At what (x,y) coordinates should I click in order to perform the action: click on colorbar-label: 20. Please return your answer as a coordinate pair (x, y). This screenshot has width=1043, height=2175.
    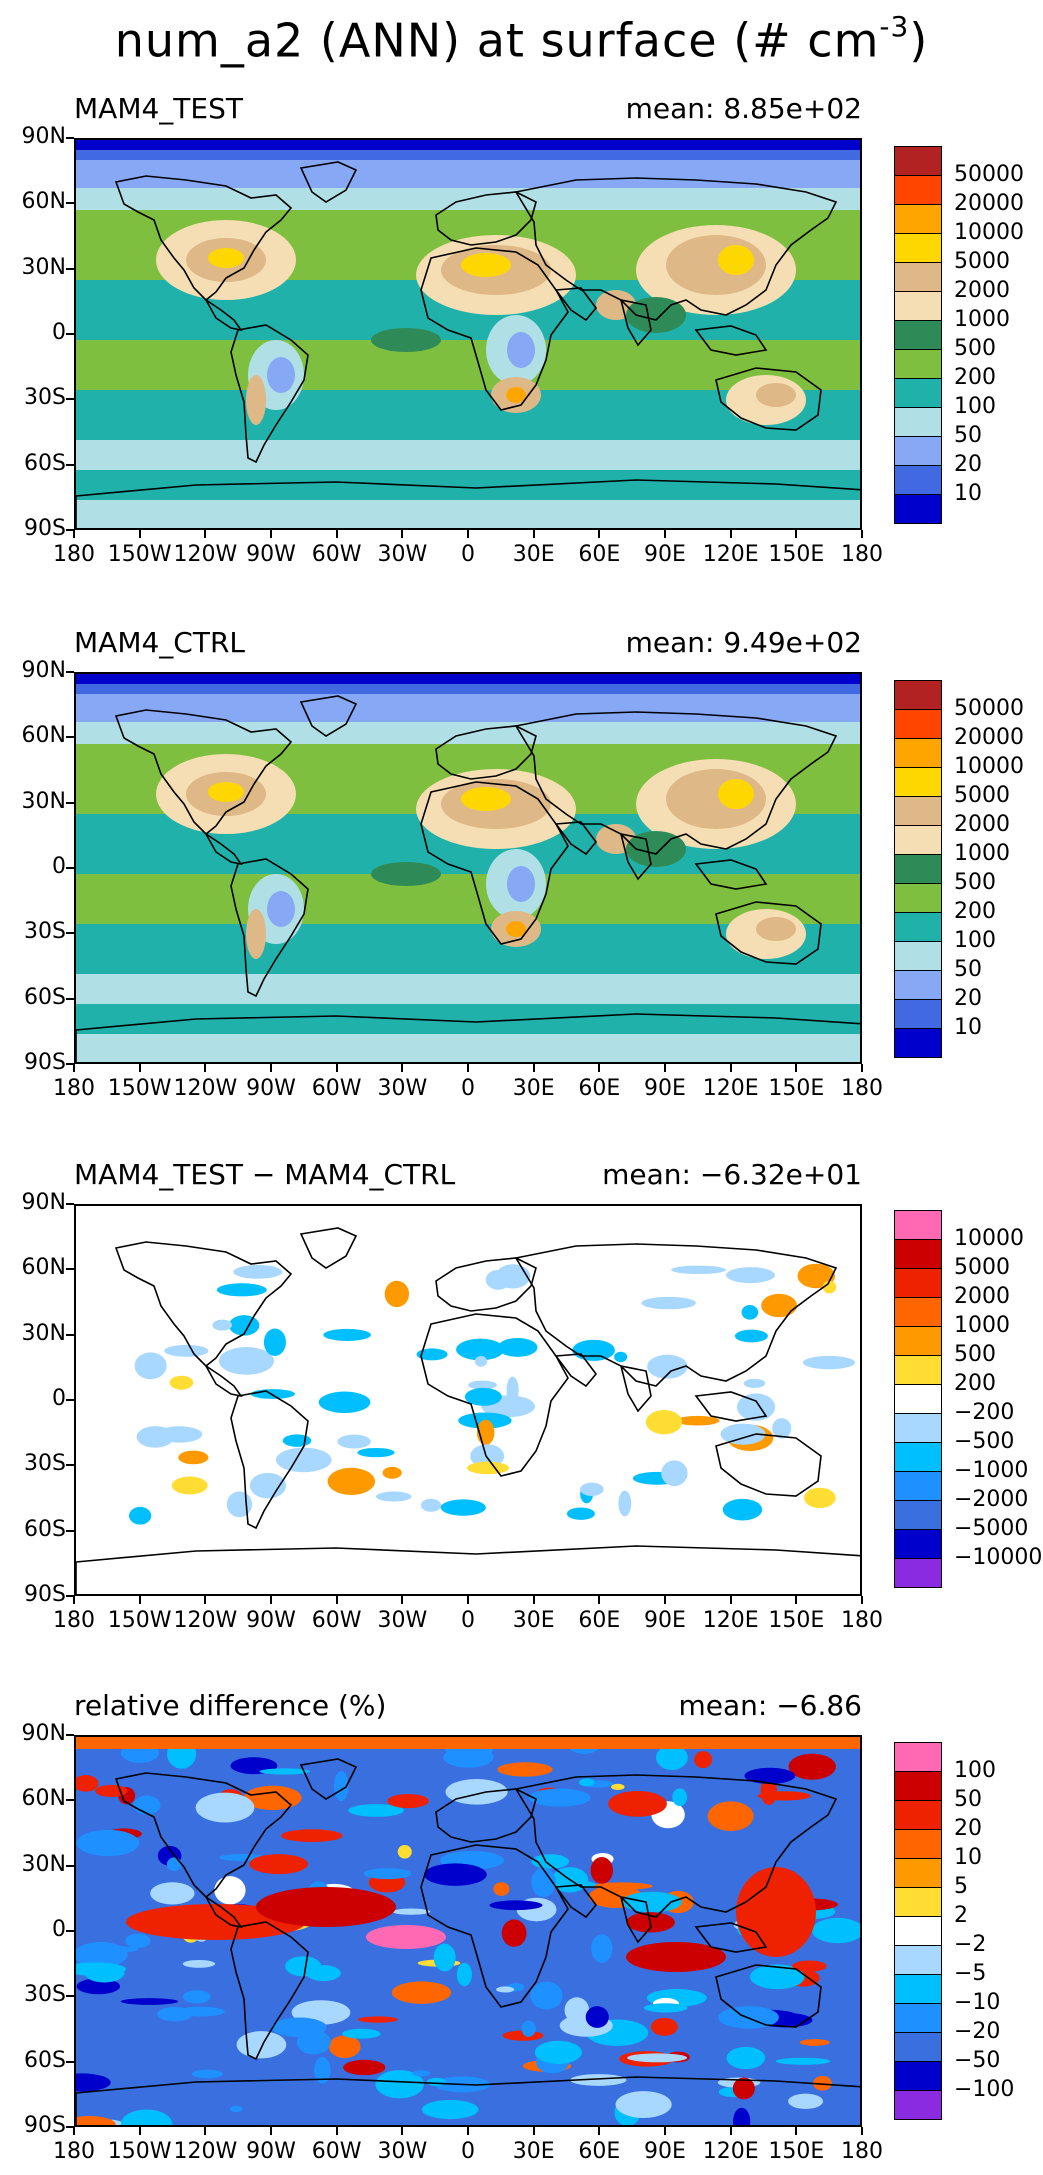
    Looking at the image, I should click on (968, 1828).